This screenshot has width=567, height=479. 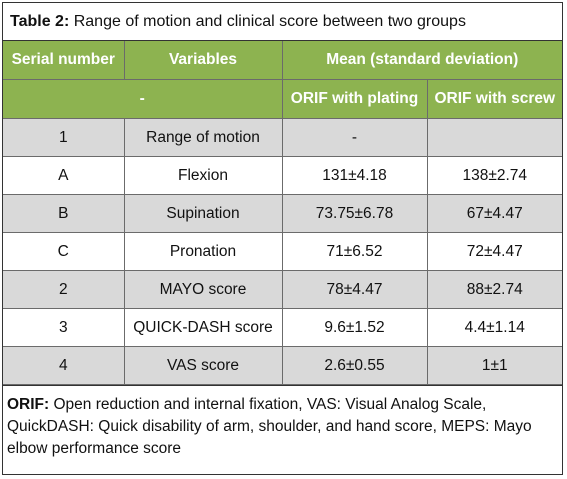 What do you see at coordinates (203, 137) in the screenshot?
I see `cell-variable: Range of motion` at bounding box center [203, 137].